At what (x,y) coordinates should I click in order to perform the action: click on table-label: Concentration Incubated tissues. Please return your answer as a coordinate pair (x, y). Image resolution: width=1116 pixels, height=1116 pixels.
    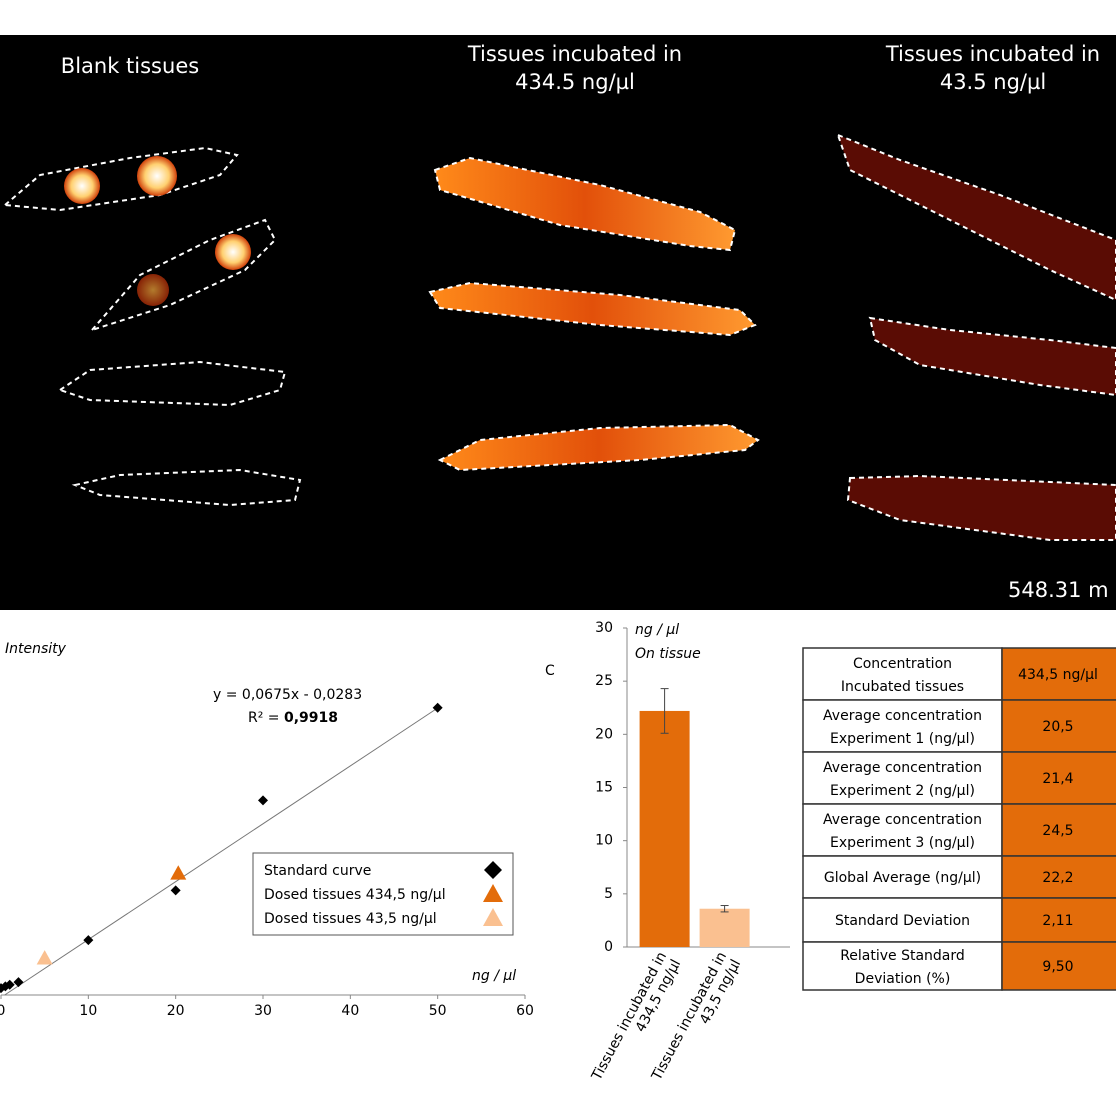
    Looking at the image, I should click on (902, 675).